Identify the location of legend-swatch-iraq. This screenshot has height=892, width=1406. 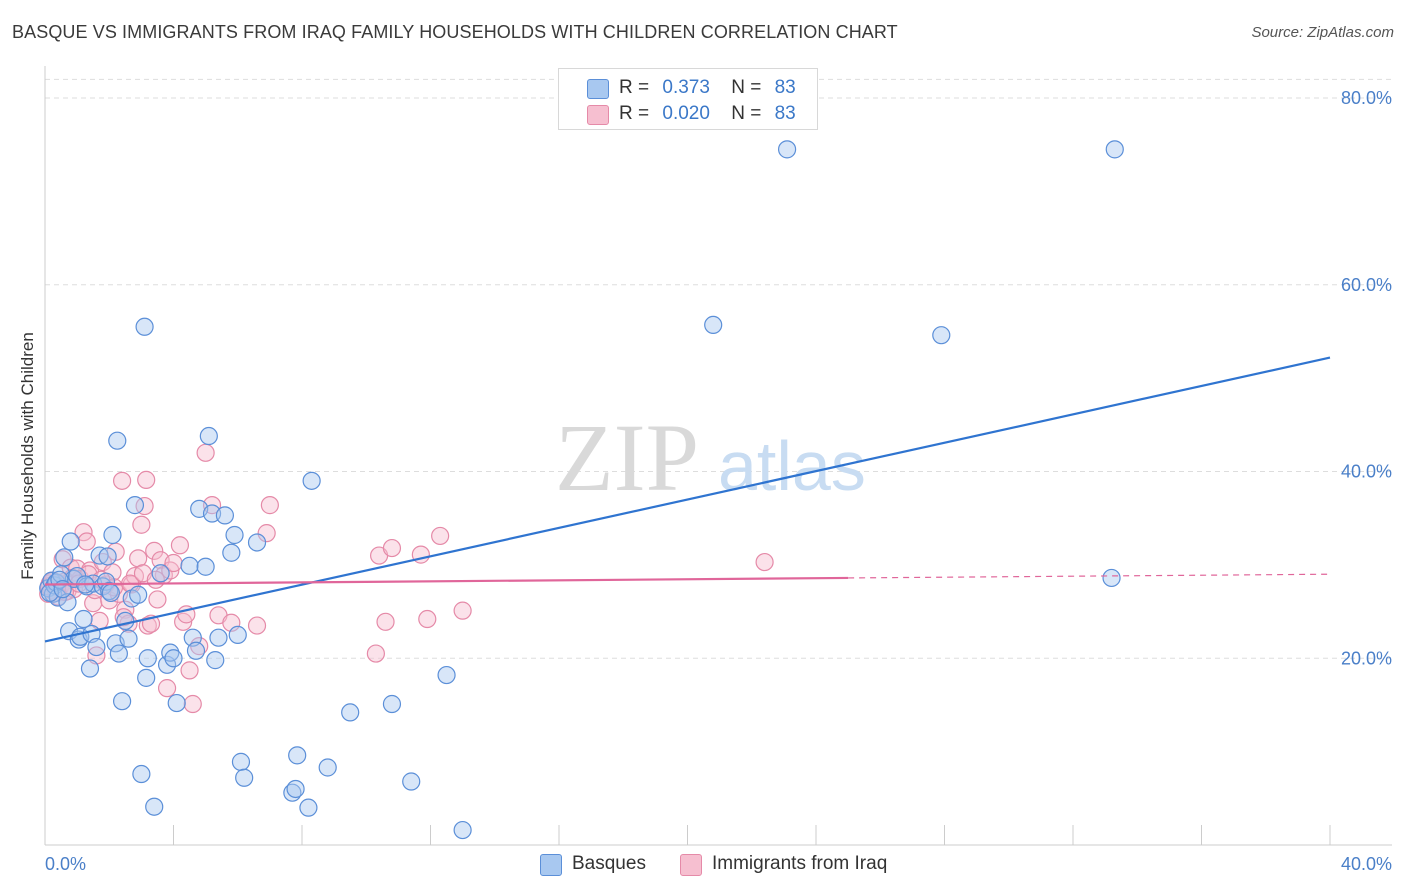
(598, 115).